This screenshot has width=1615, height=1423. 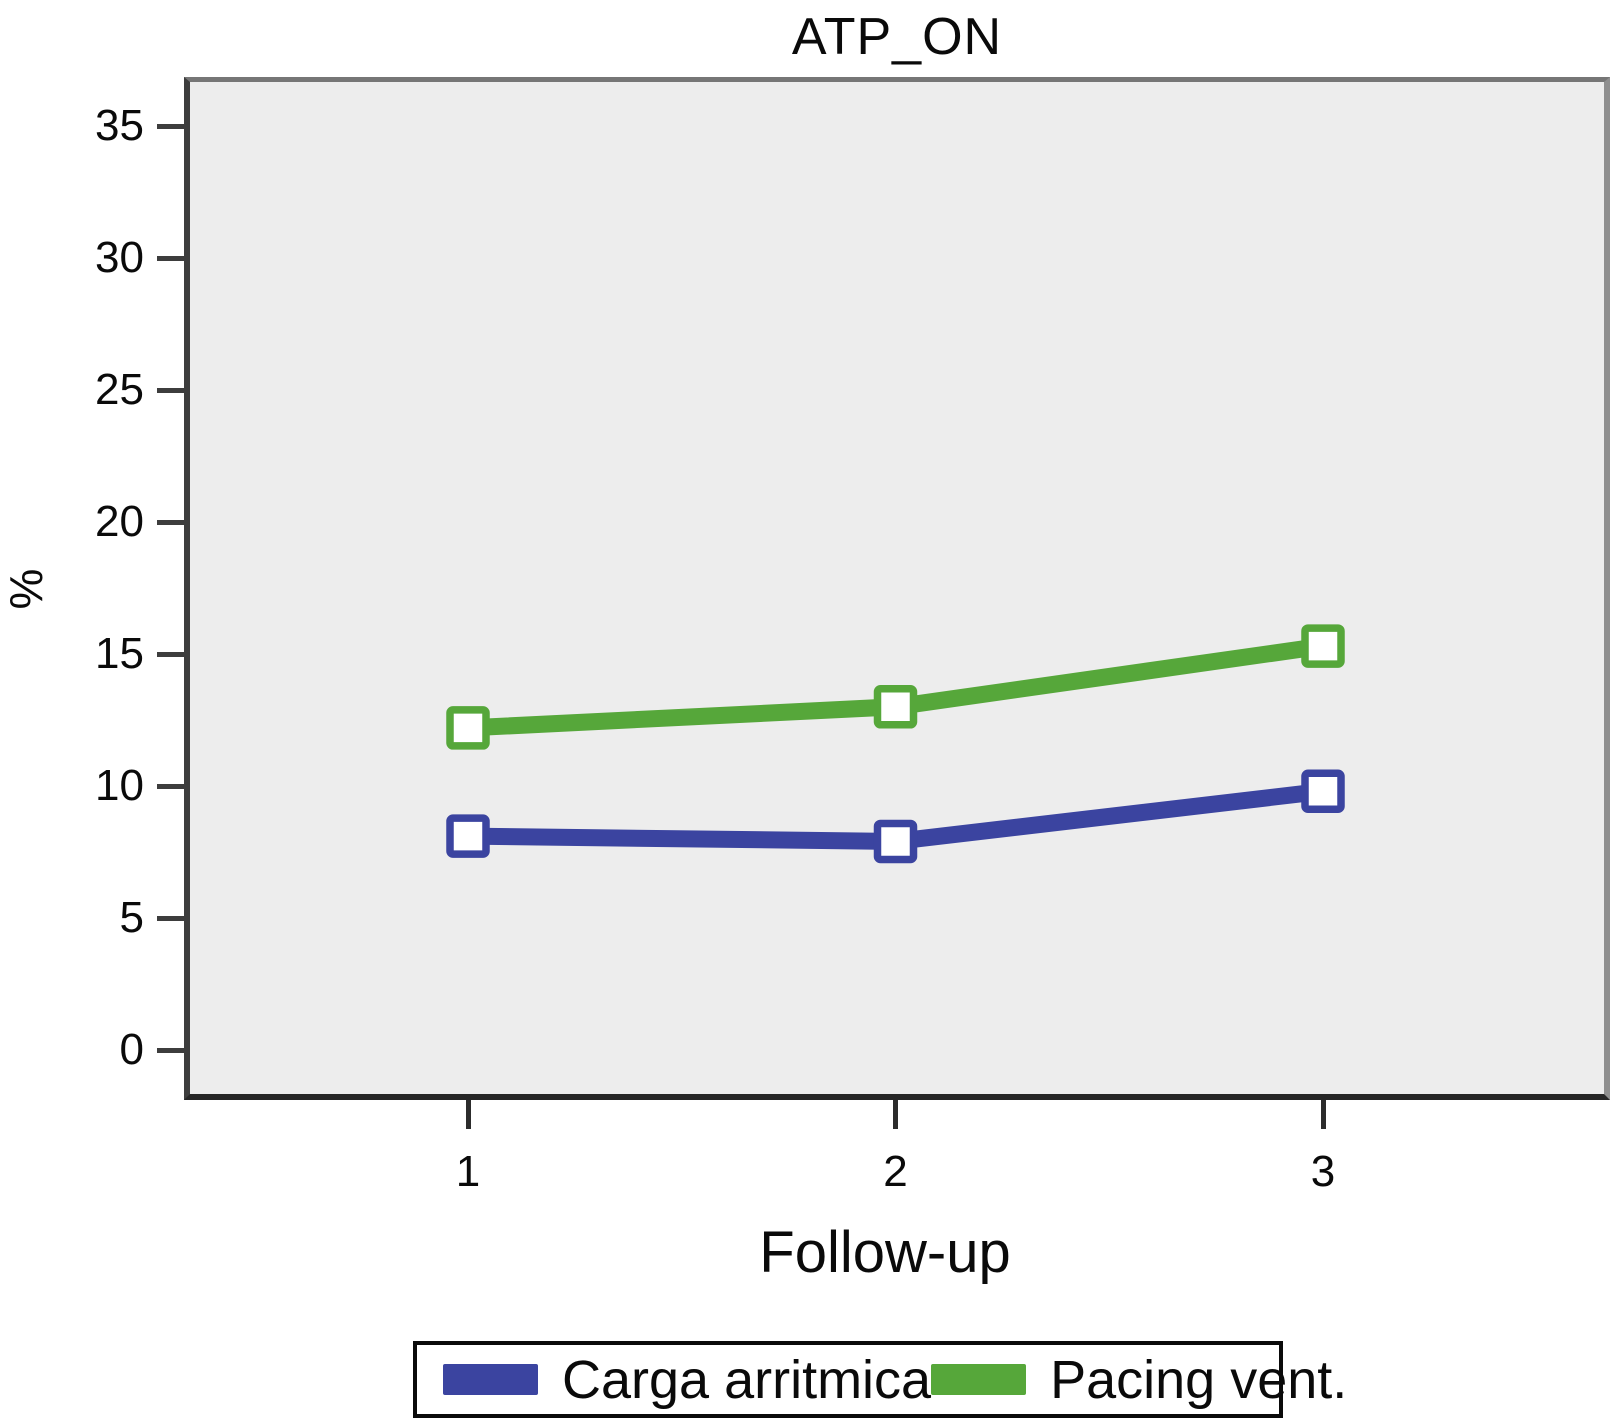 I want to click on x-tick-label: 3, so click(x=1323, y=1171).